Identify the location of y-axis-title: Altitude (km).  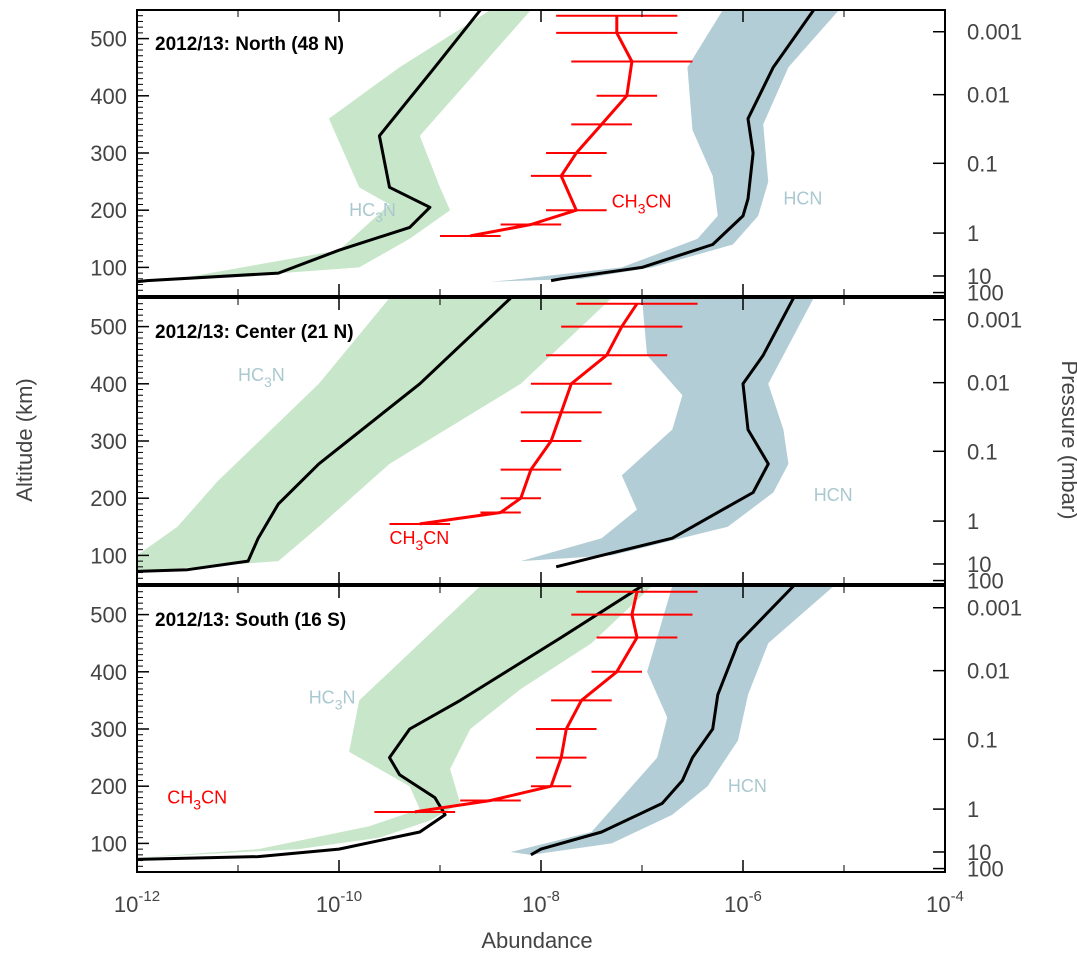
(24, 439).